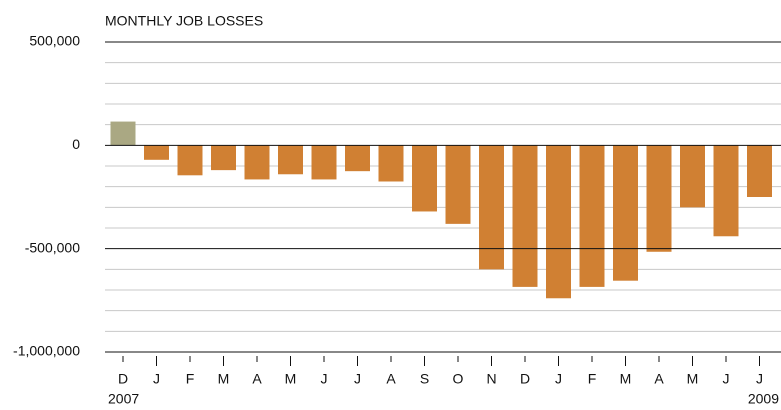 This screenshot has width=781, height=410. I want to click on year-label: 2009, so click(763, 399).